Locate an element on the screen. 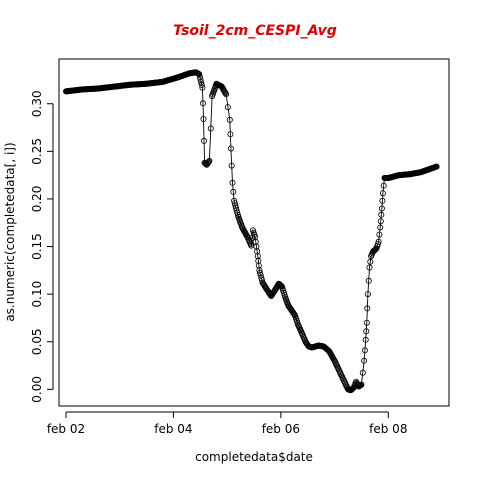 The height and width of the screenshot is (480, 480). y-tick-label: 0.25 is located at coordinates (37, 151).